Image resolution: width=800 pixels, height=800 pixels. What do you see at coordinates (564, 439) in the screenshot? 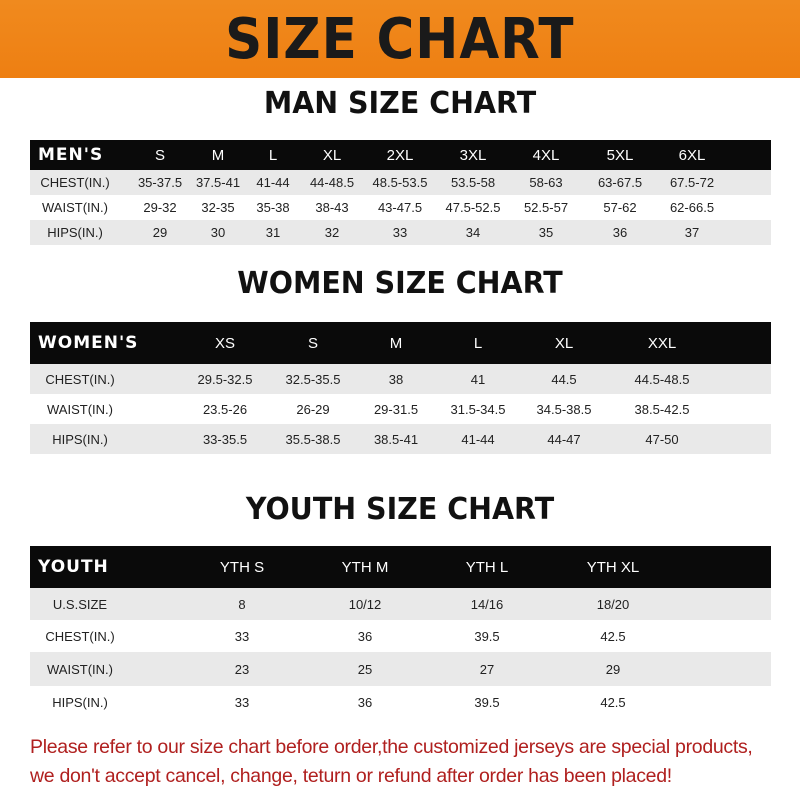
I see `table-cell: 44-47` at bounding box center [564, 439].